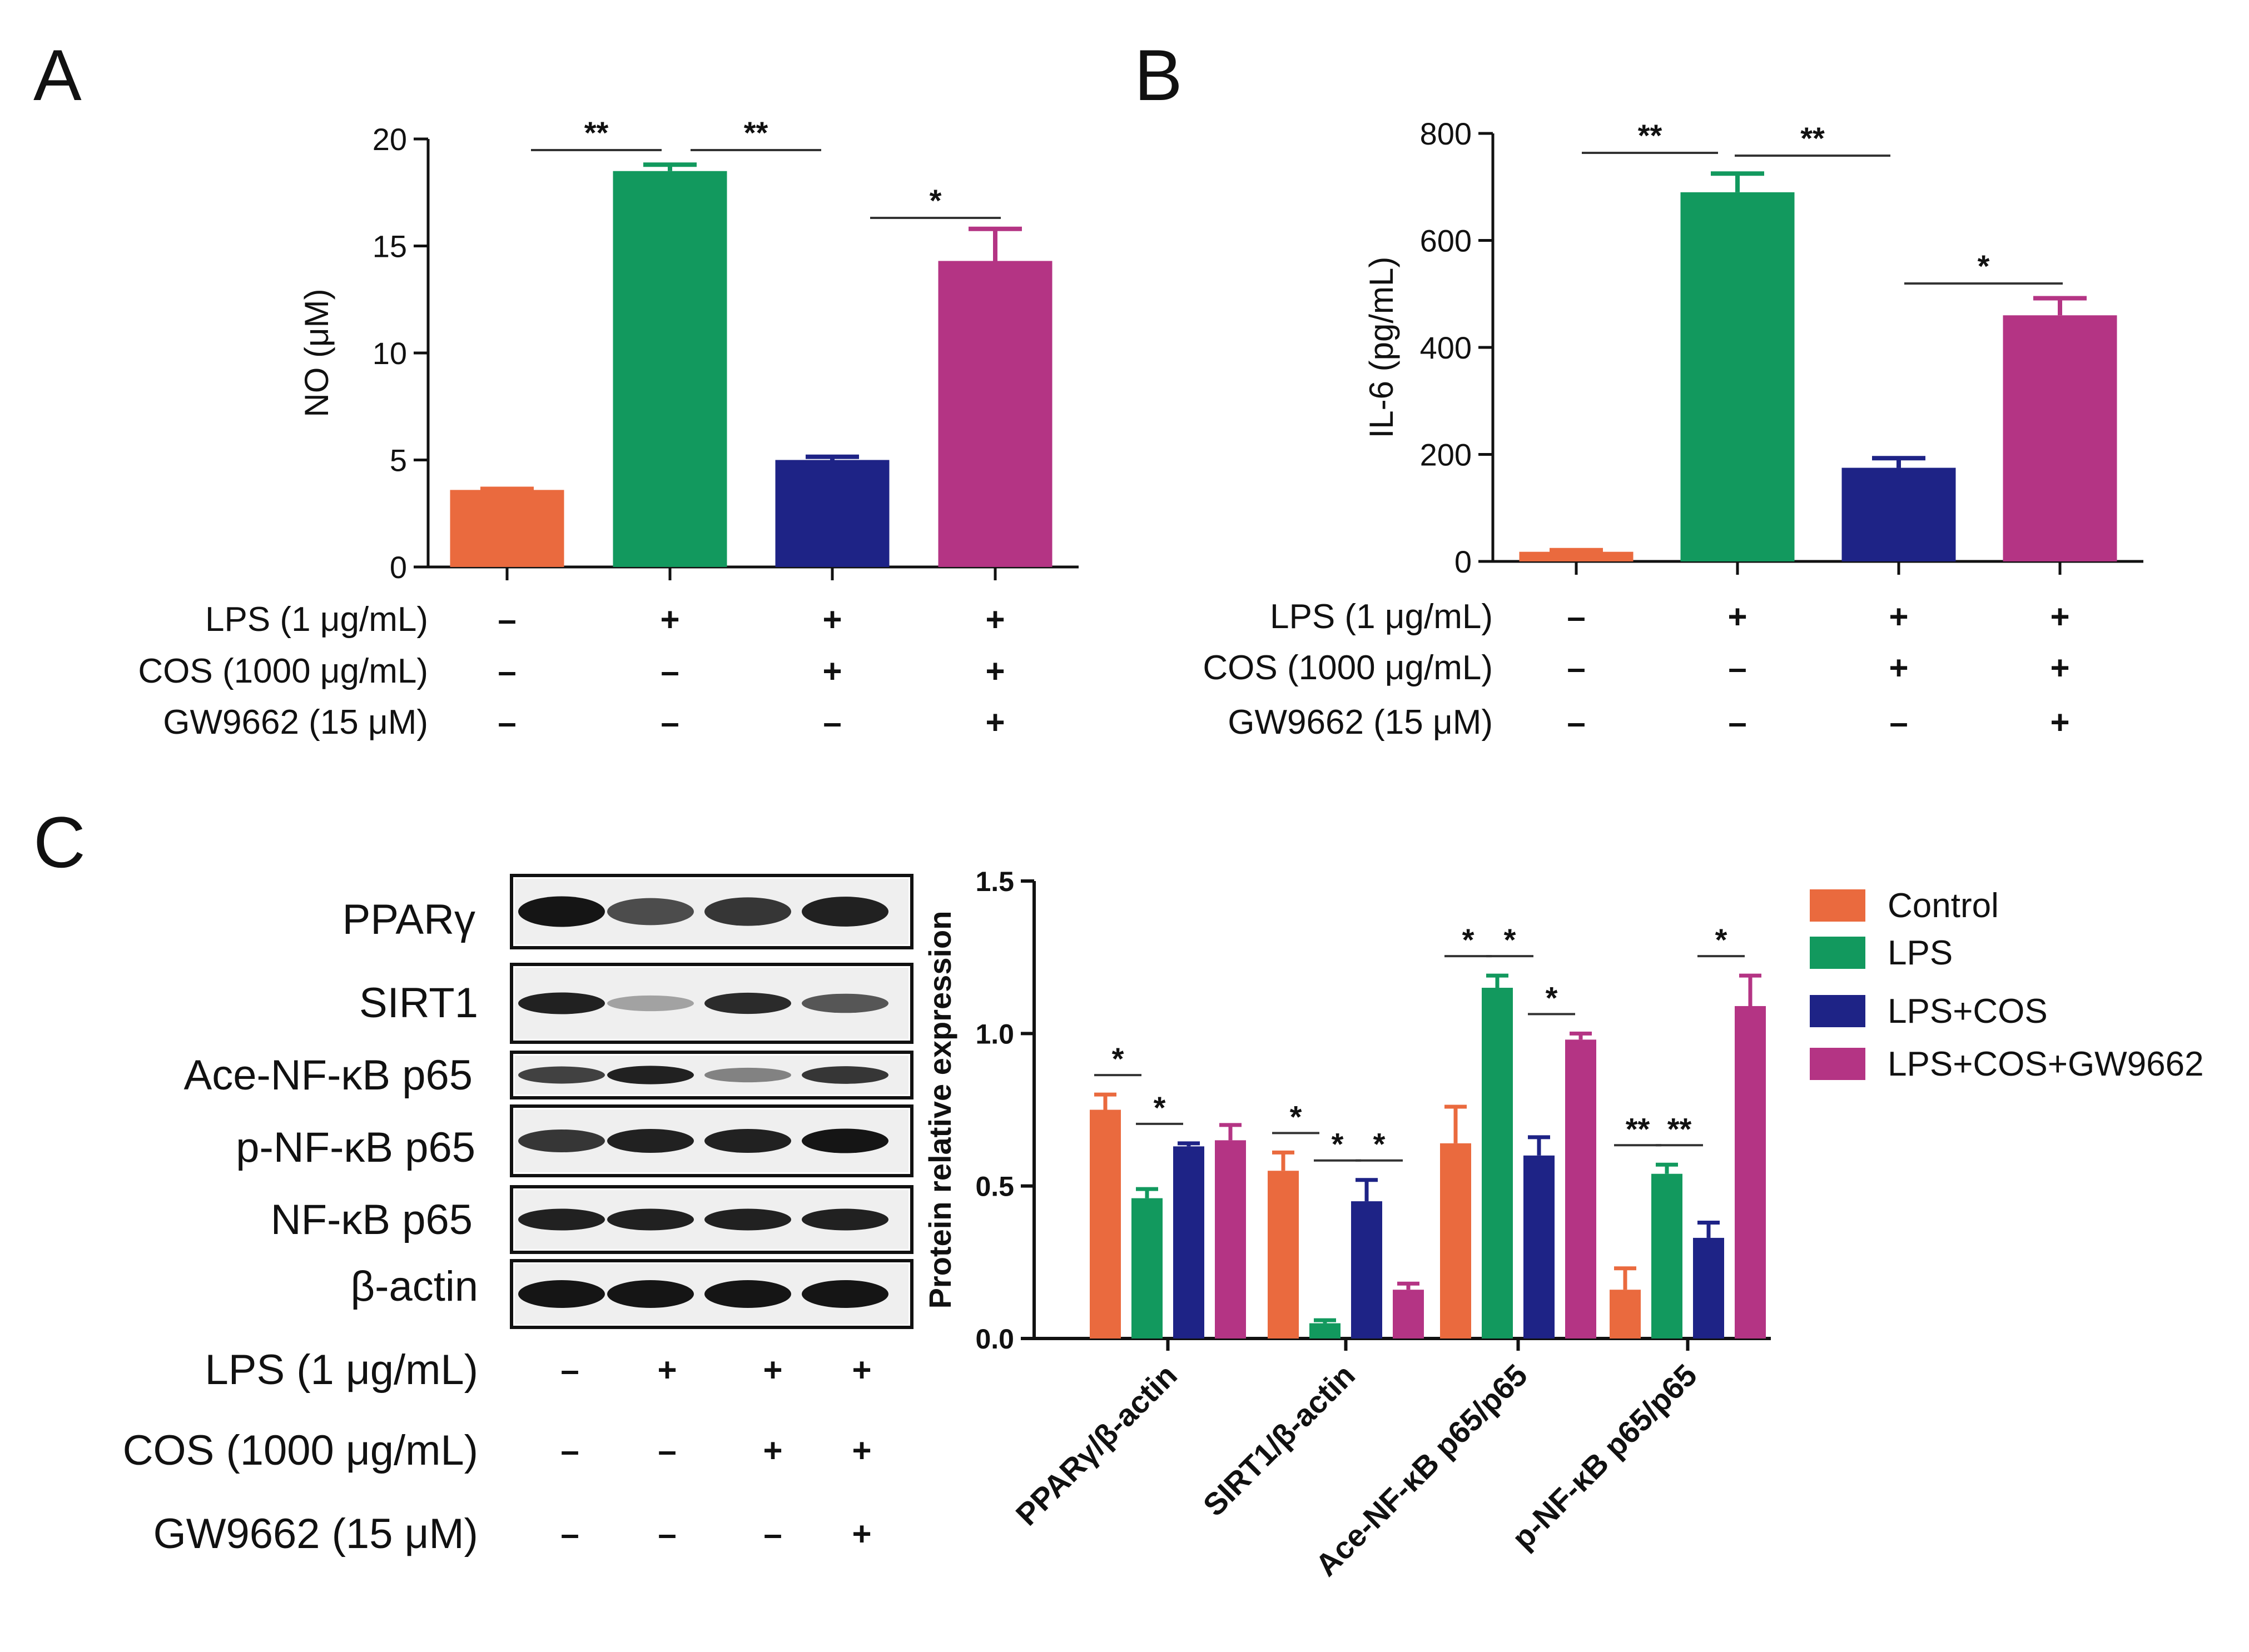 This screenshot has width=2249, height=1652. I want to click on y-tick-label: 1.0, so click(994, 1033).